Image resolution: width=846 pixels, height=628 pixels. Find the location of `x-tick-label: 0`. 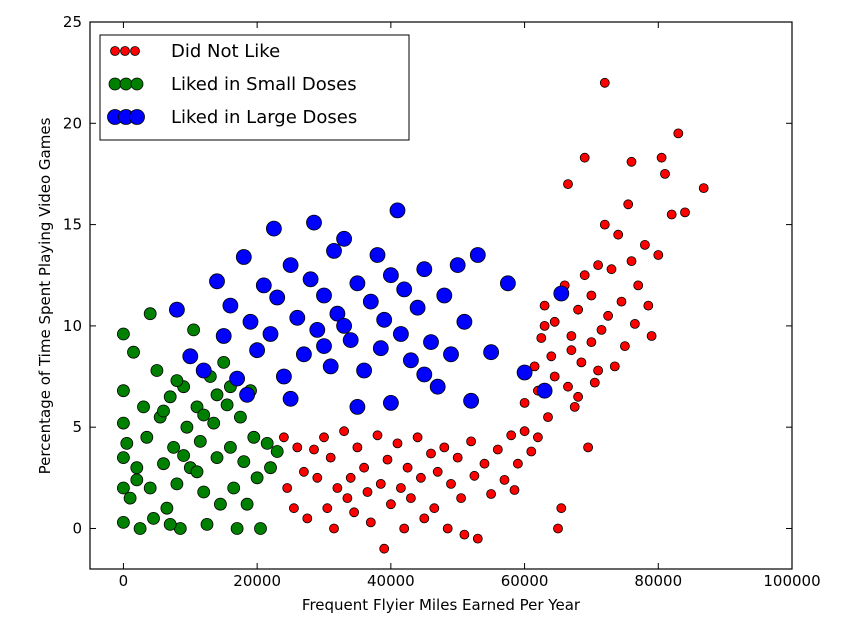

x-tick-label: 0 is located at coordinates (124, 581).